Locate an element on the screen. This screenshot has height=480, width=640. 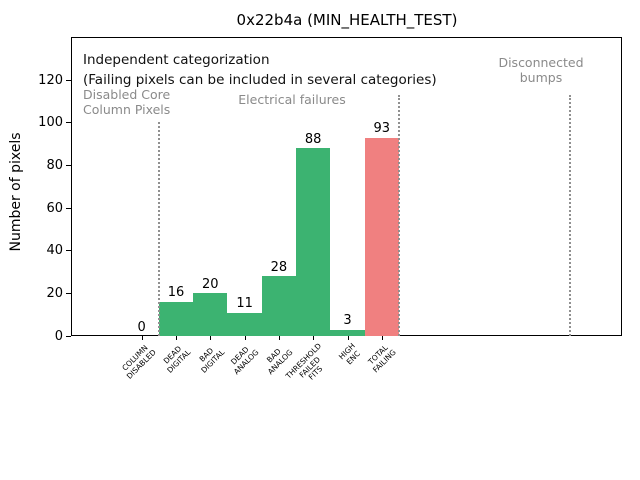
annotation-group-electrical: Electrical failures is located at coordinates (292, 99).